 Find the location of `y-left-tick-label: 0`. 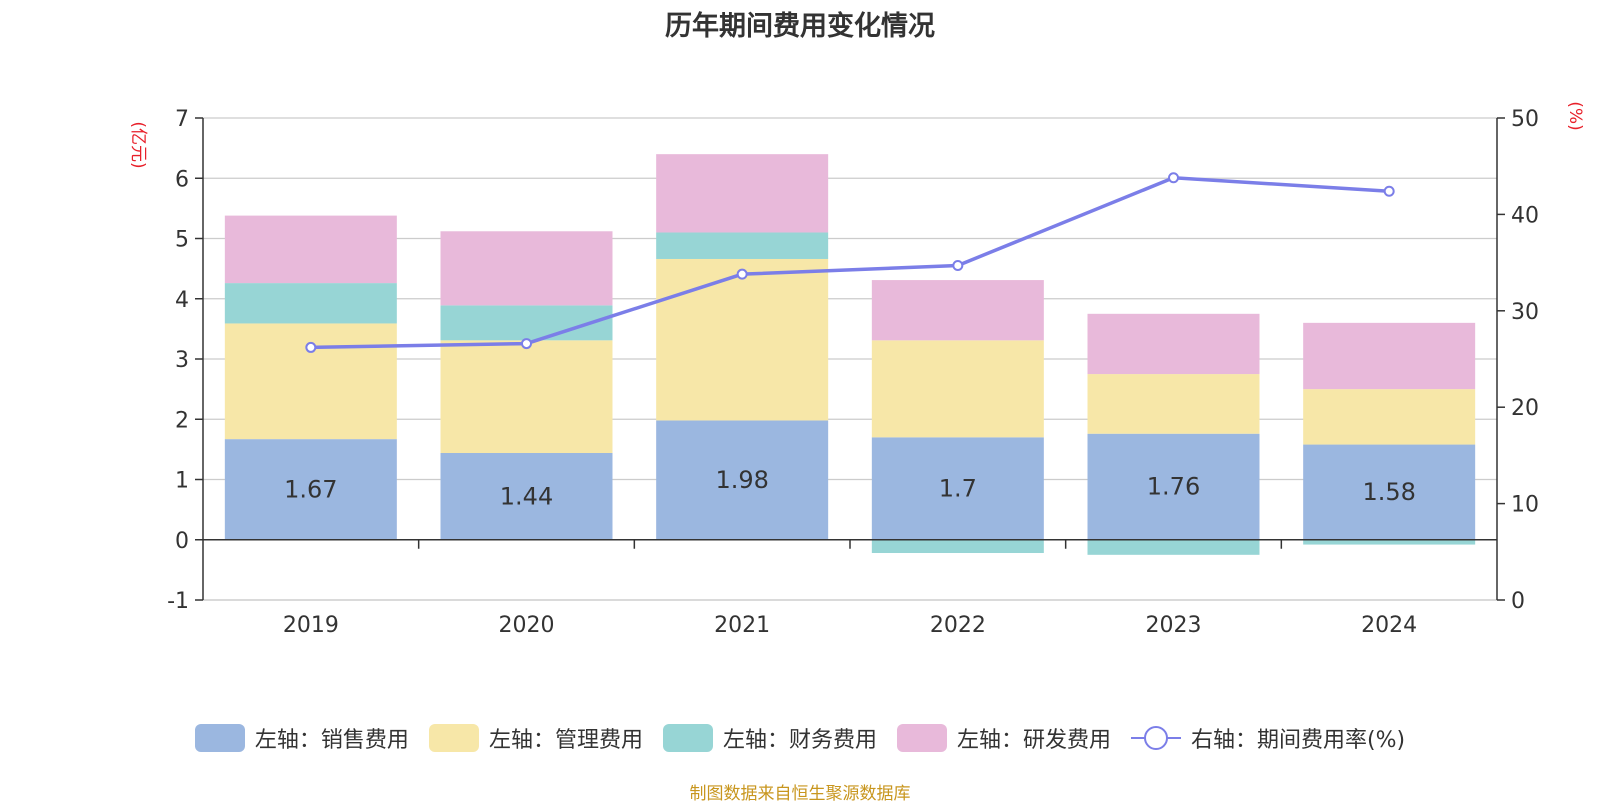

y-left-tick-label: 0 is located at coordinates (182, 541).